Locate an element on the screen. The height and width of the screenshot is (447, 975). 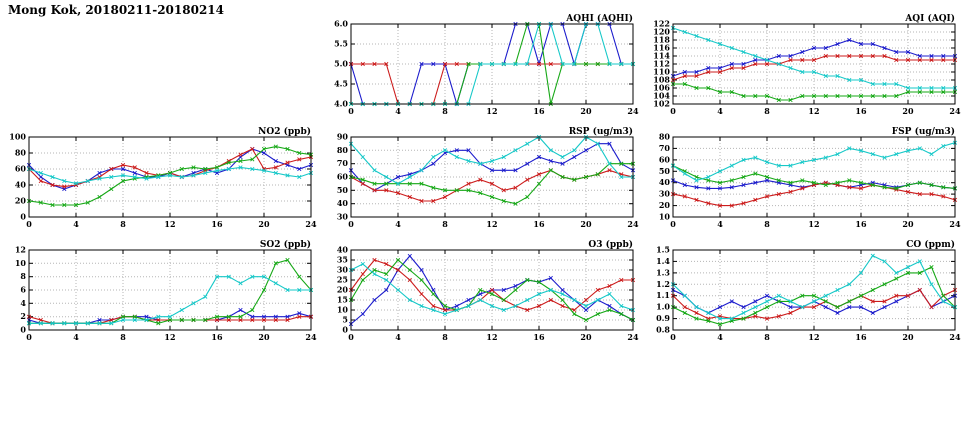
chart-aqhi: 4.0 4.5 5.0 5.5 6.0 0 4 8 12 16 20 24 AQHI (AQHI) is located at coordinates (485, 65).